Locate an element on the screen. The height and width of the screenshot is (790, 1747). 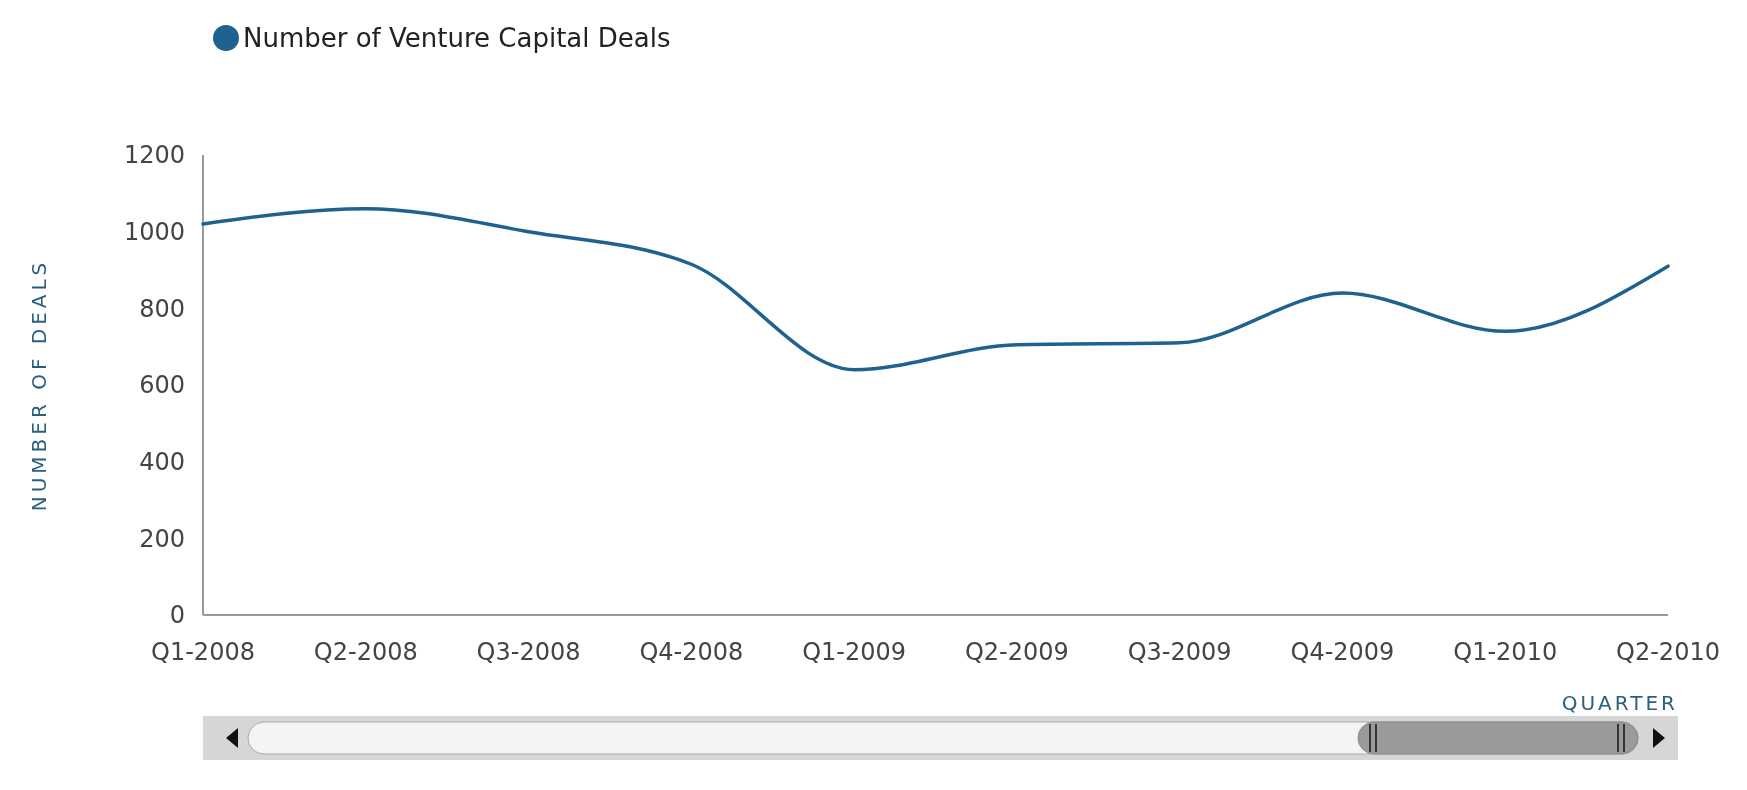
x-tick-label: Q2-2009 is located at coordinates (1016, 652).